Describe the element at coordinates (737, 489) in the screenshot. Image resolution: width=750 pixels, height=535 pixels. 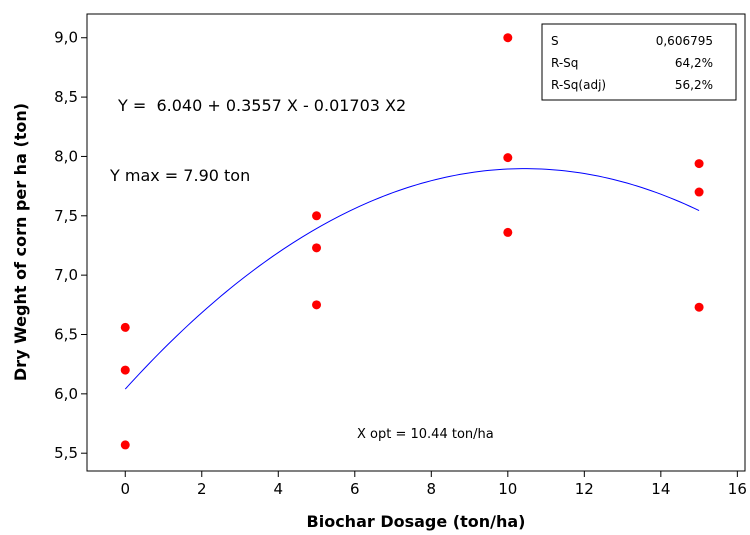
I see `x-tick-label: 16` at that location.